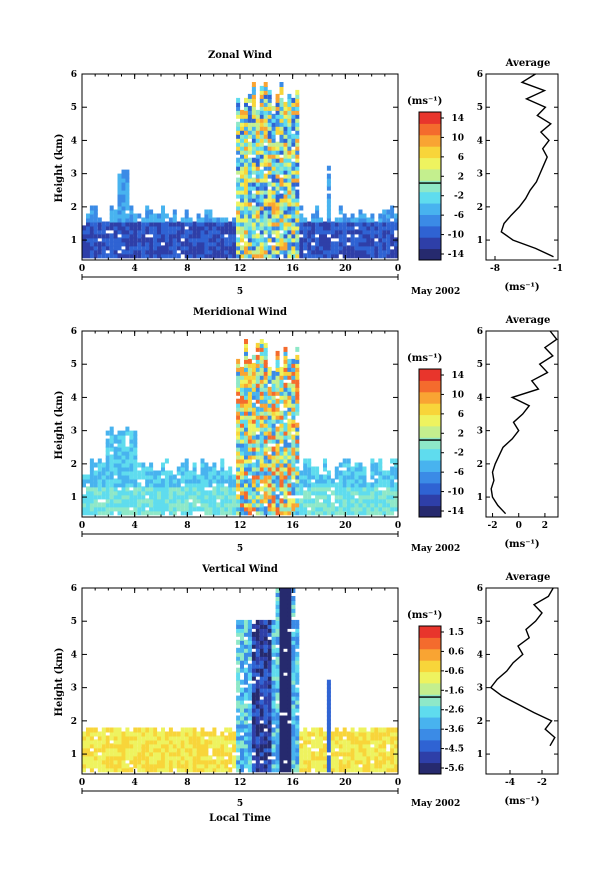  Describe the element at coordinates (345, 783) in the screenshot. I see `x-tick-label: 20` at that location.